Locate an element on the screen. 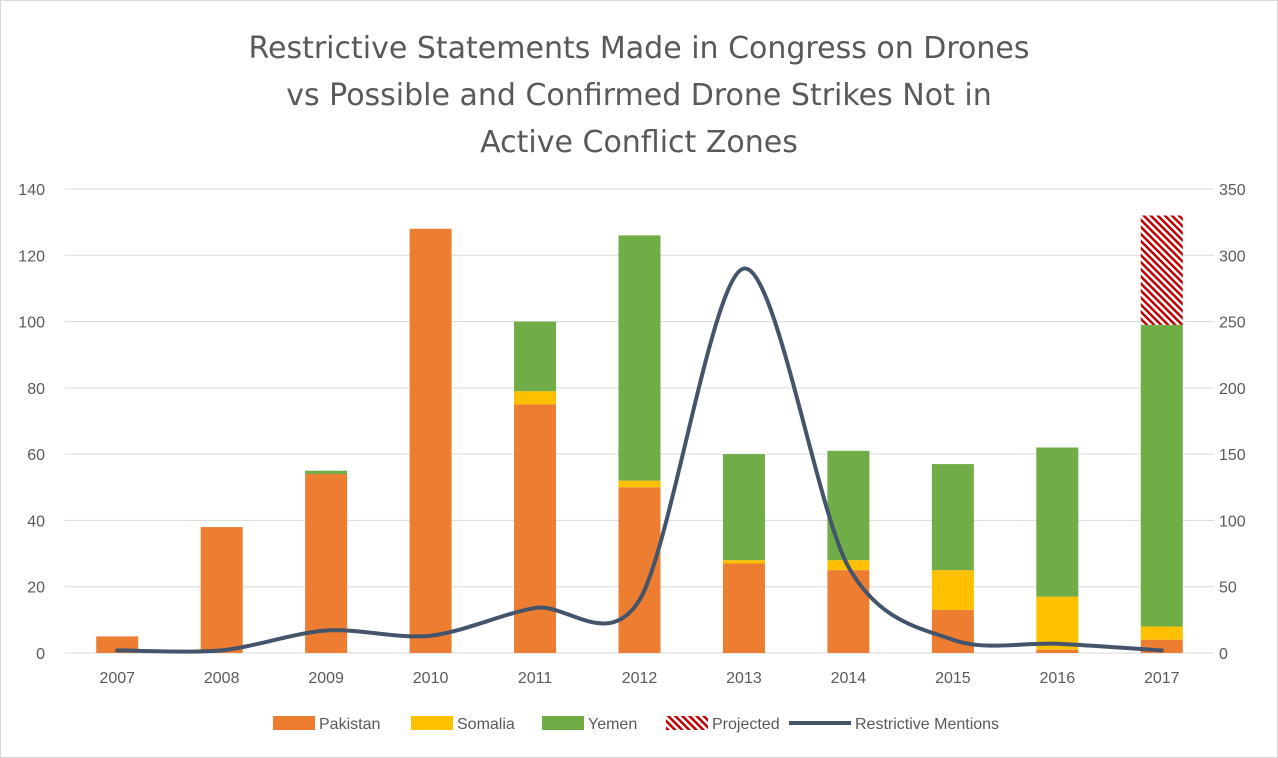  y-right-tick-label: 50 is located at coordinates (1228, 588).